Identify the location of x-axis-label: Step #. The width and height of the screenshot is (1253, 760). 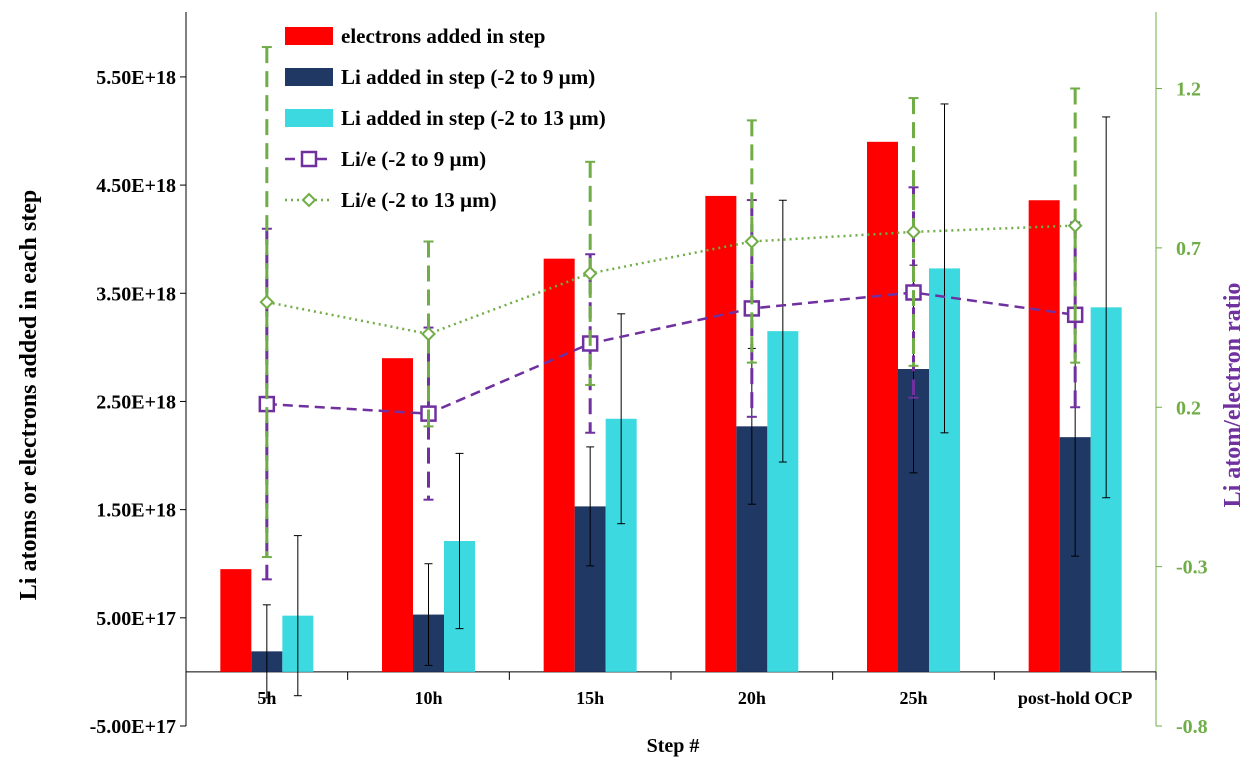
(673, 746).